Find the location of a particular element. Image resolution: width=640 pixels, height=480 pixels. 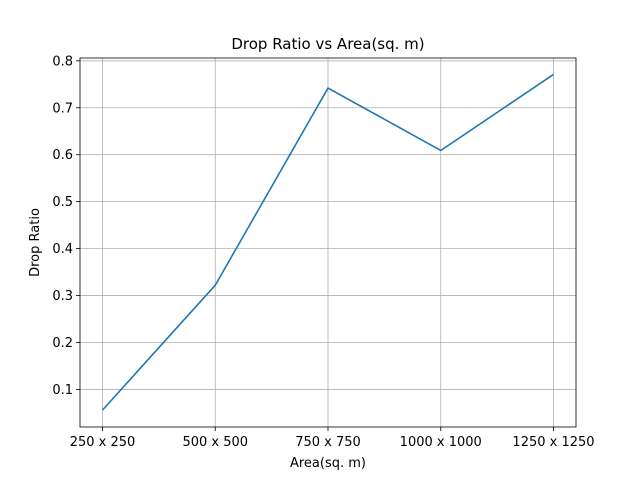

y-tick-label: 0.5 is located at coordinates (62, 202).